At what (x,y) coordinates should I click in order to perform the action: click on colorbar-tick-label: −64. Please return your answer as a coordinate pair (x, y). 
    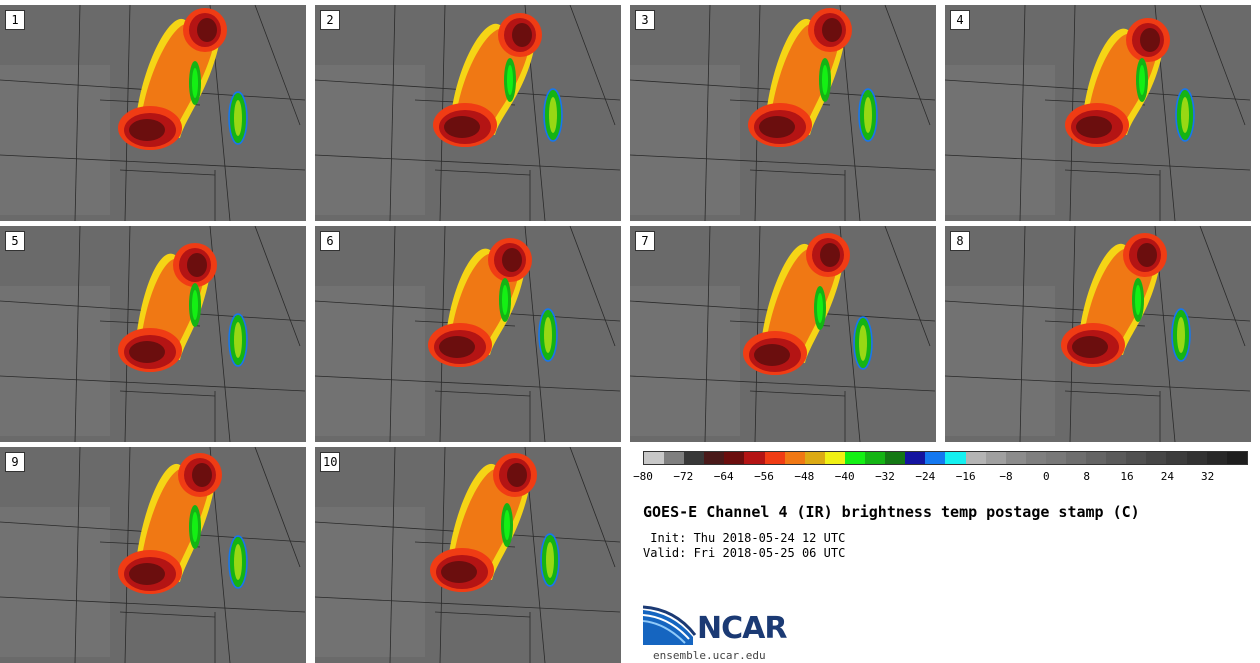
    Looking at the image, I should click on (723, 476).